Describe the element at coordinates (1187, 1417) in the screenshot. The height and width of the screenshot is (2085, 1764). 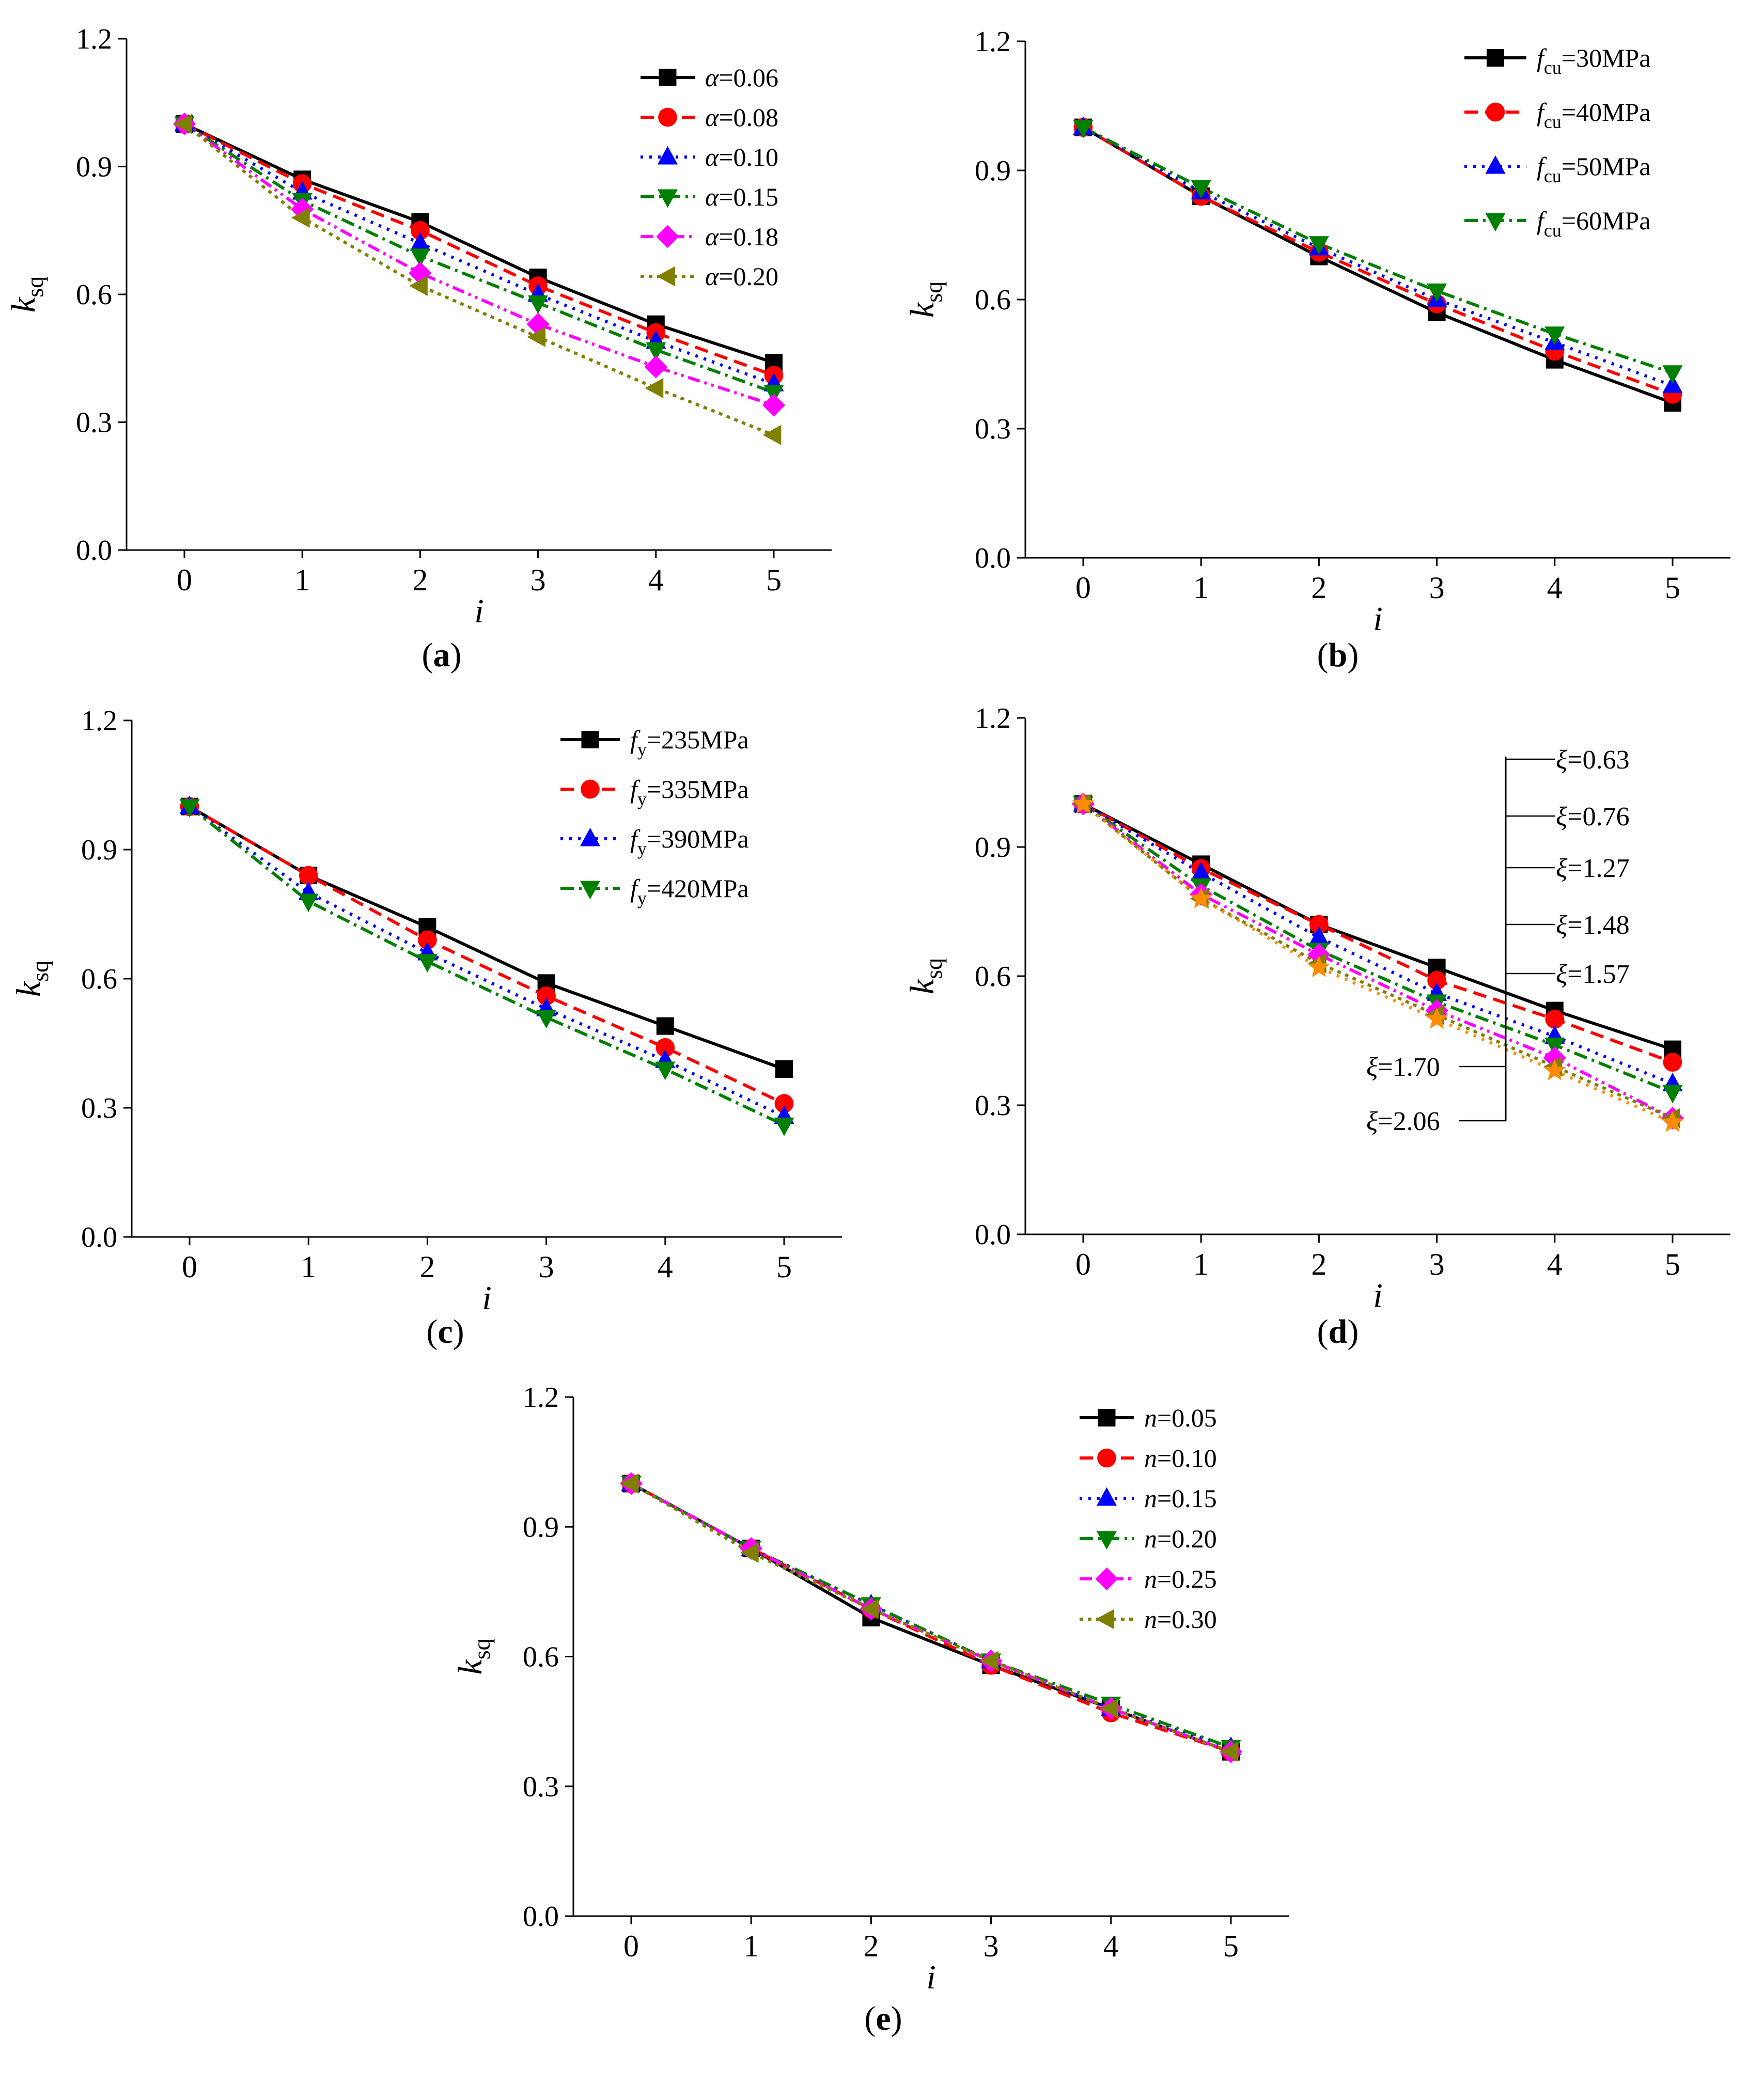
I see `legend-value: =0.05` at that location.